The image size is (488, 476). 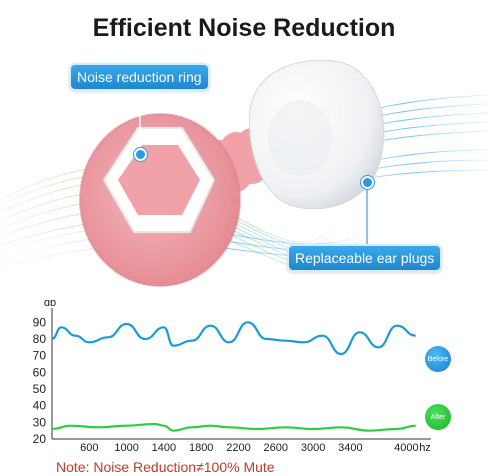 I want to click on y-axis-label: db, so click(x=50, y=304).